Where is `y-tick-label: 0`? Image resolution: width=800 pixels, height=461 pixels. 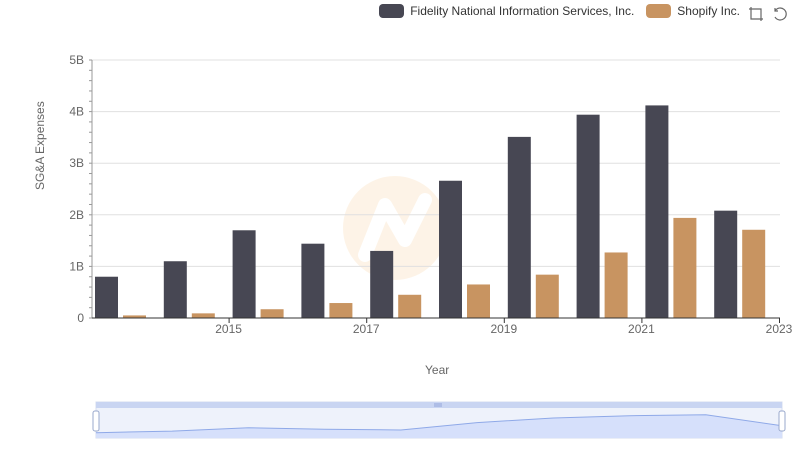
y-tick-label: 0 is located at coordinates (80, 318).